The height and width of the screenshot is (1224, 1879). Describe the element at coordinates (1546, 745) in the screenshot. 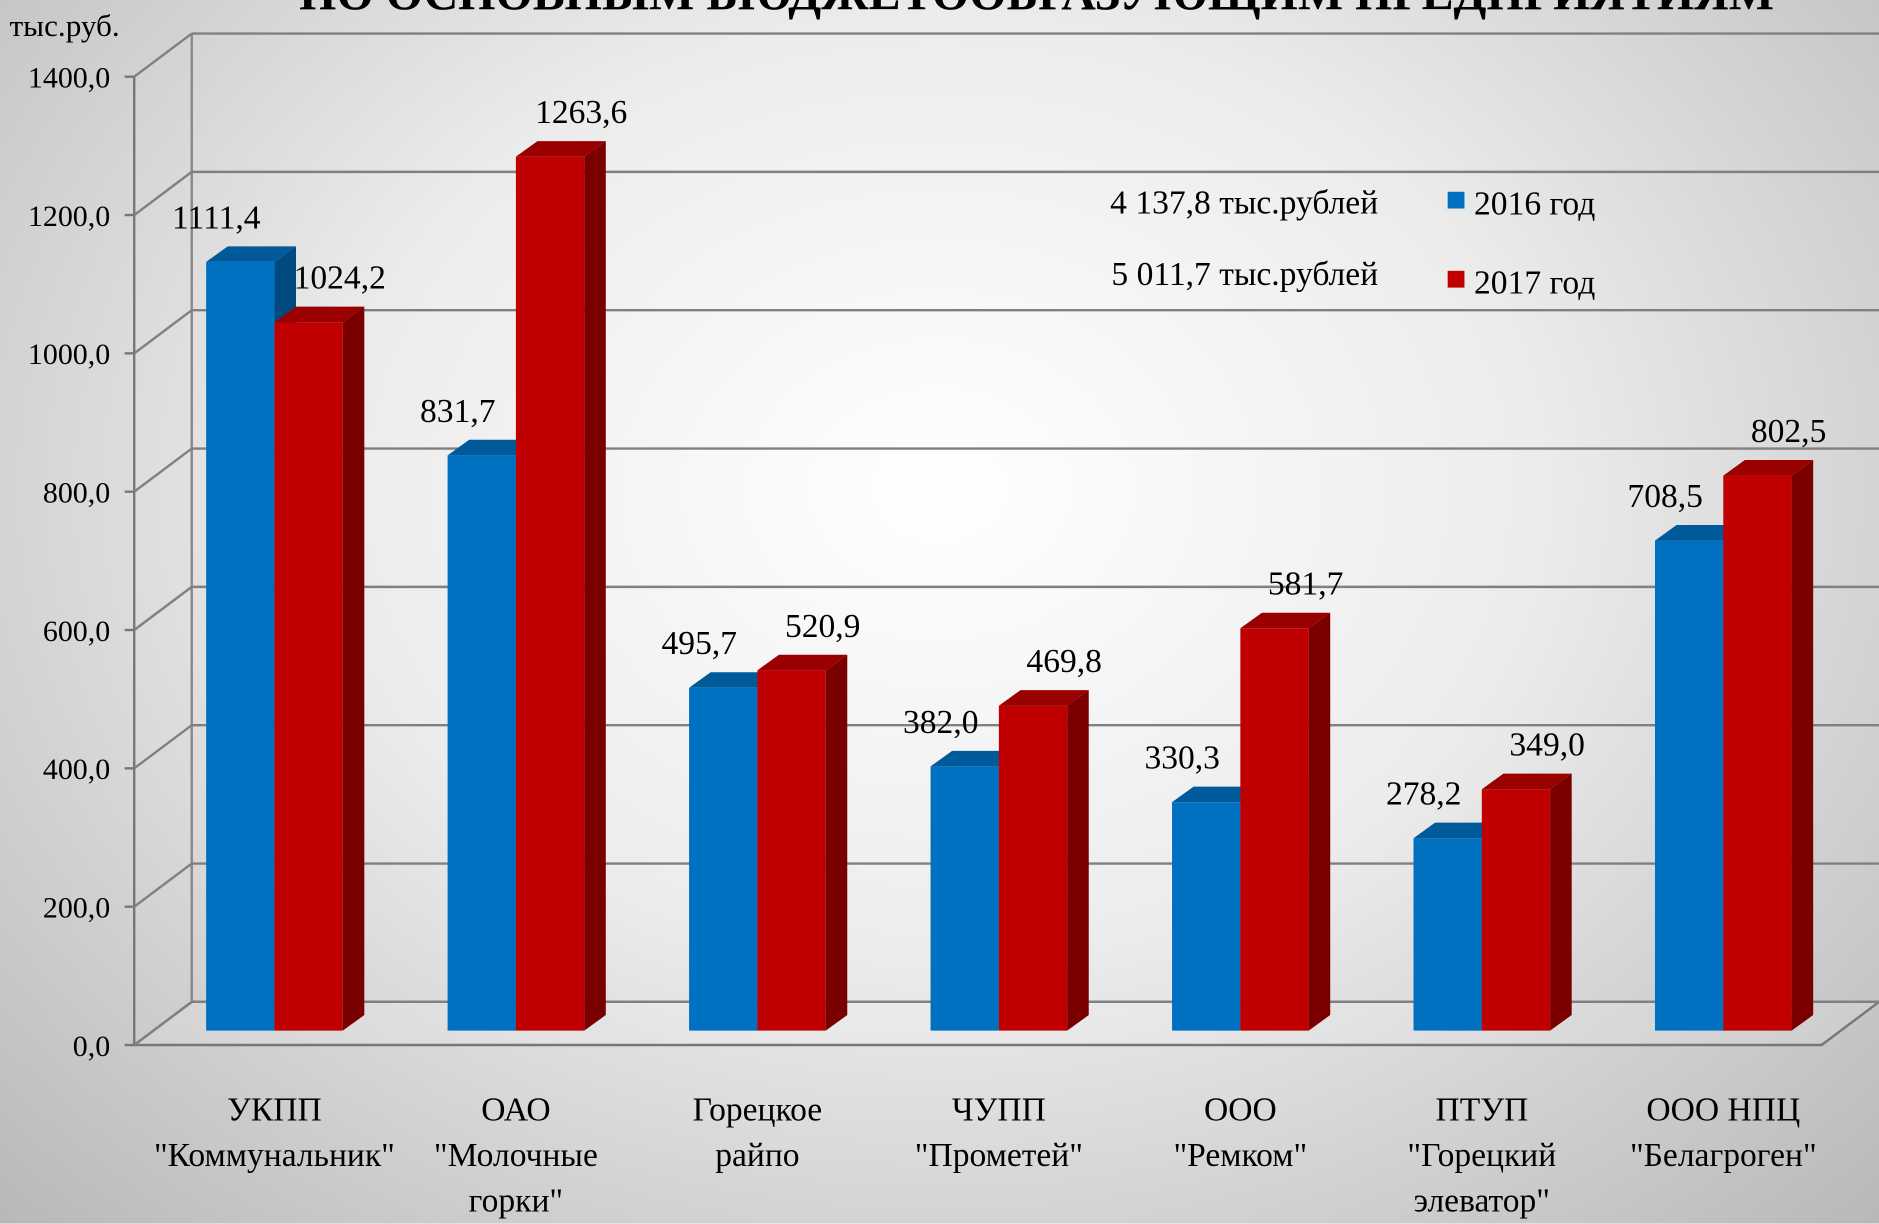

I see `value-label: 349,0` at that location.